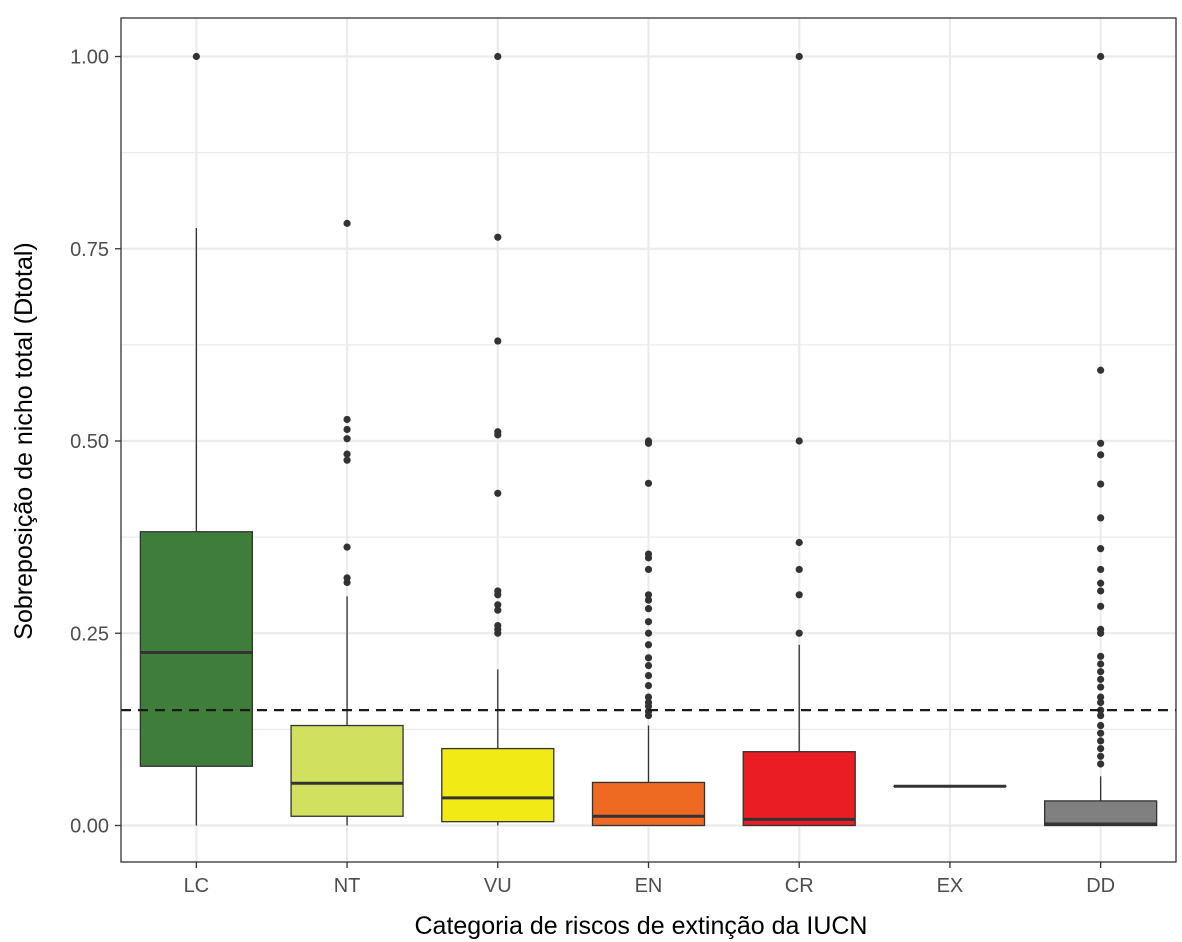 Image resolution: width=1182 pixels, height=942 pixels. Describe the element at coordinates (649, 886) in the screenshot. I see `x-tick-label: EN` at that location.